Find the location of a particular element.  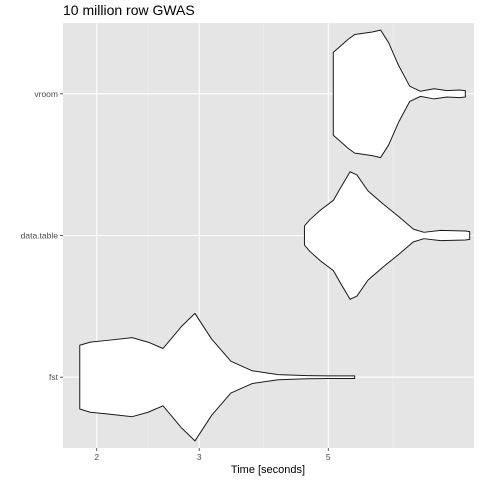

y-axis: fst data.table vroom is located at coordinates (42, 235).